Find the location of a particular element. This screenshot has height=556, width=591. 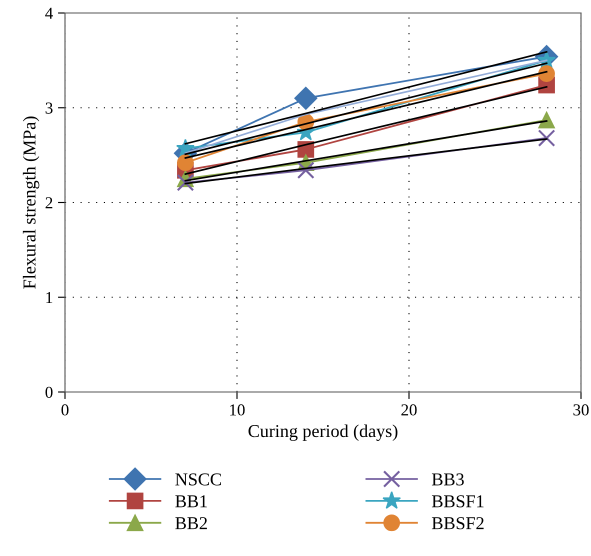

y-tick-label: 2 is located at coordinates (49, 202).